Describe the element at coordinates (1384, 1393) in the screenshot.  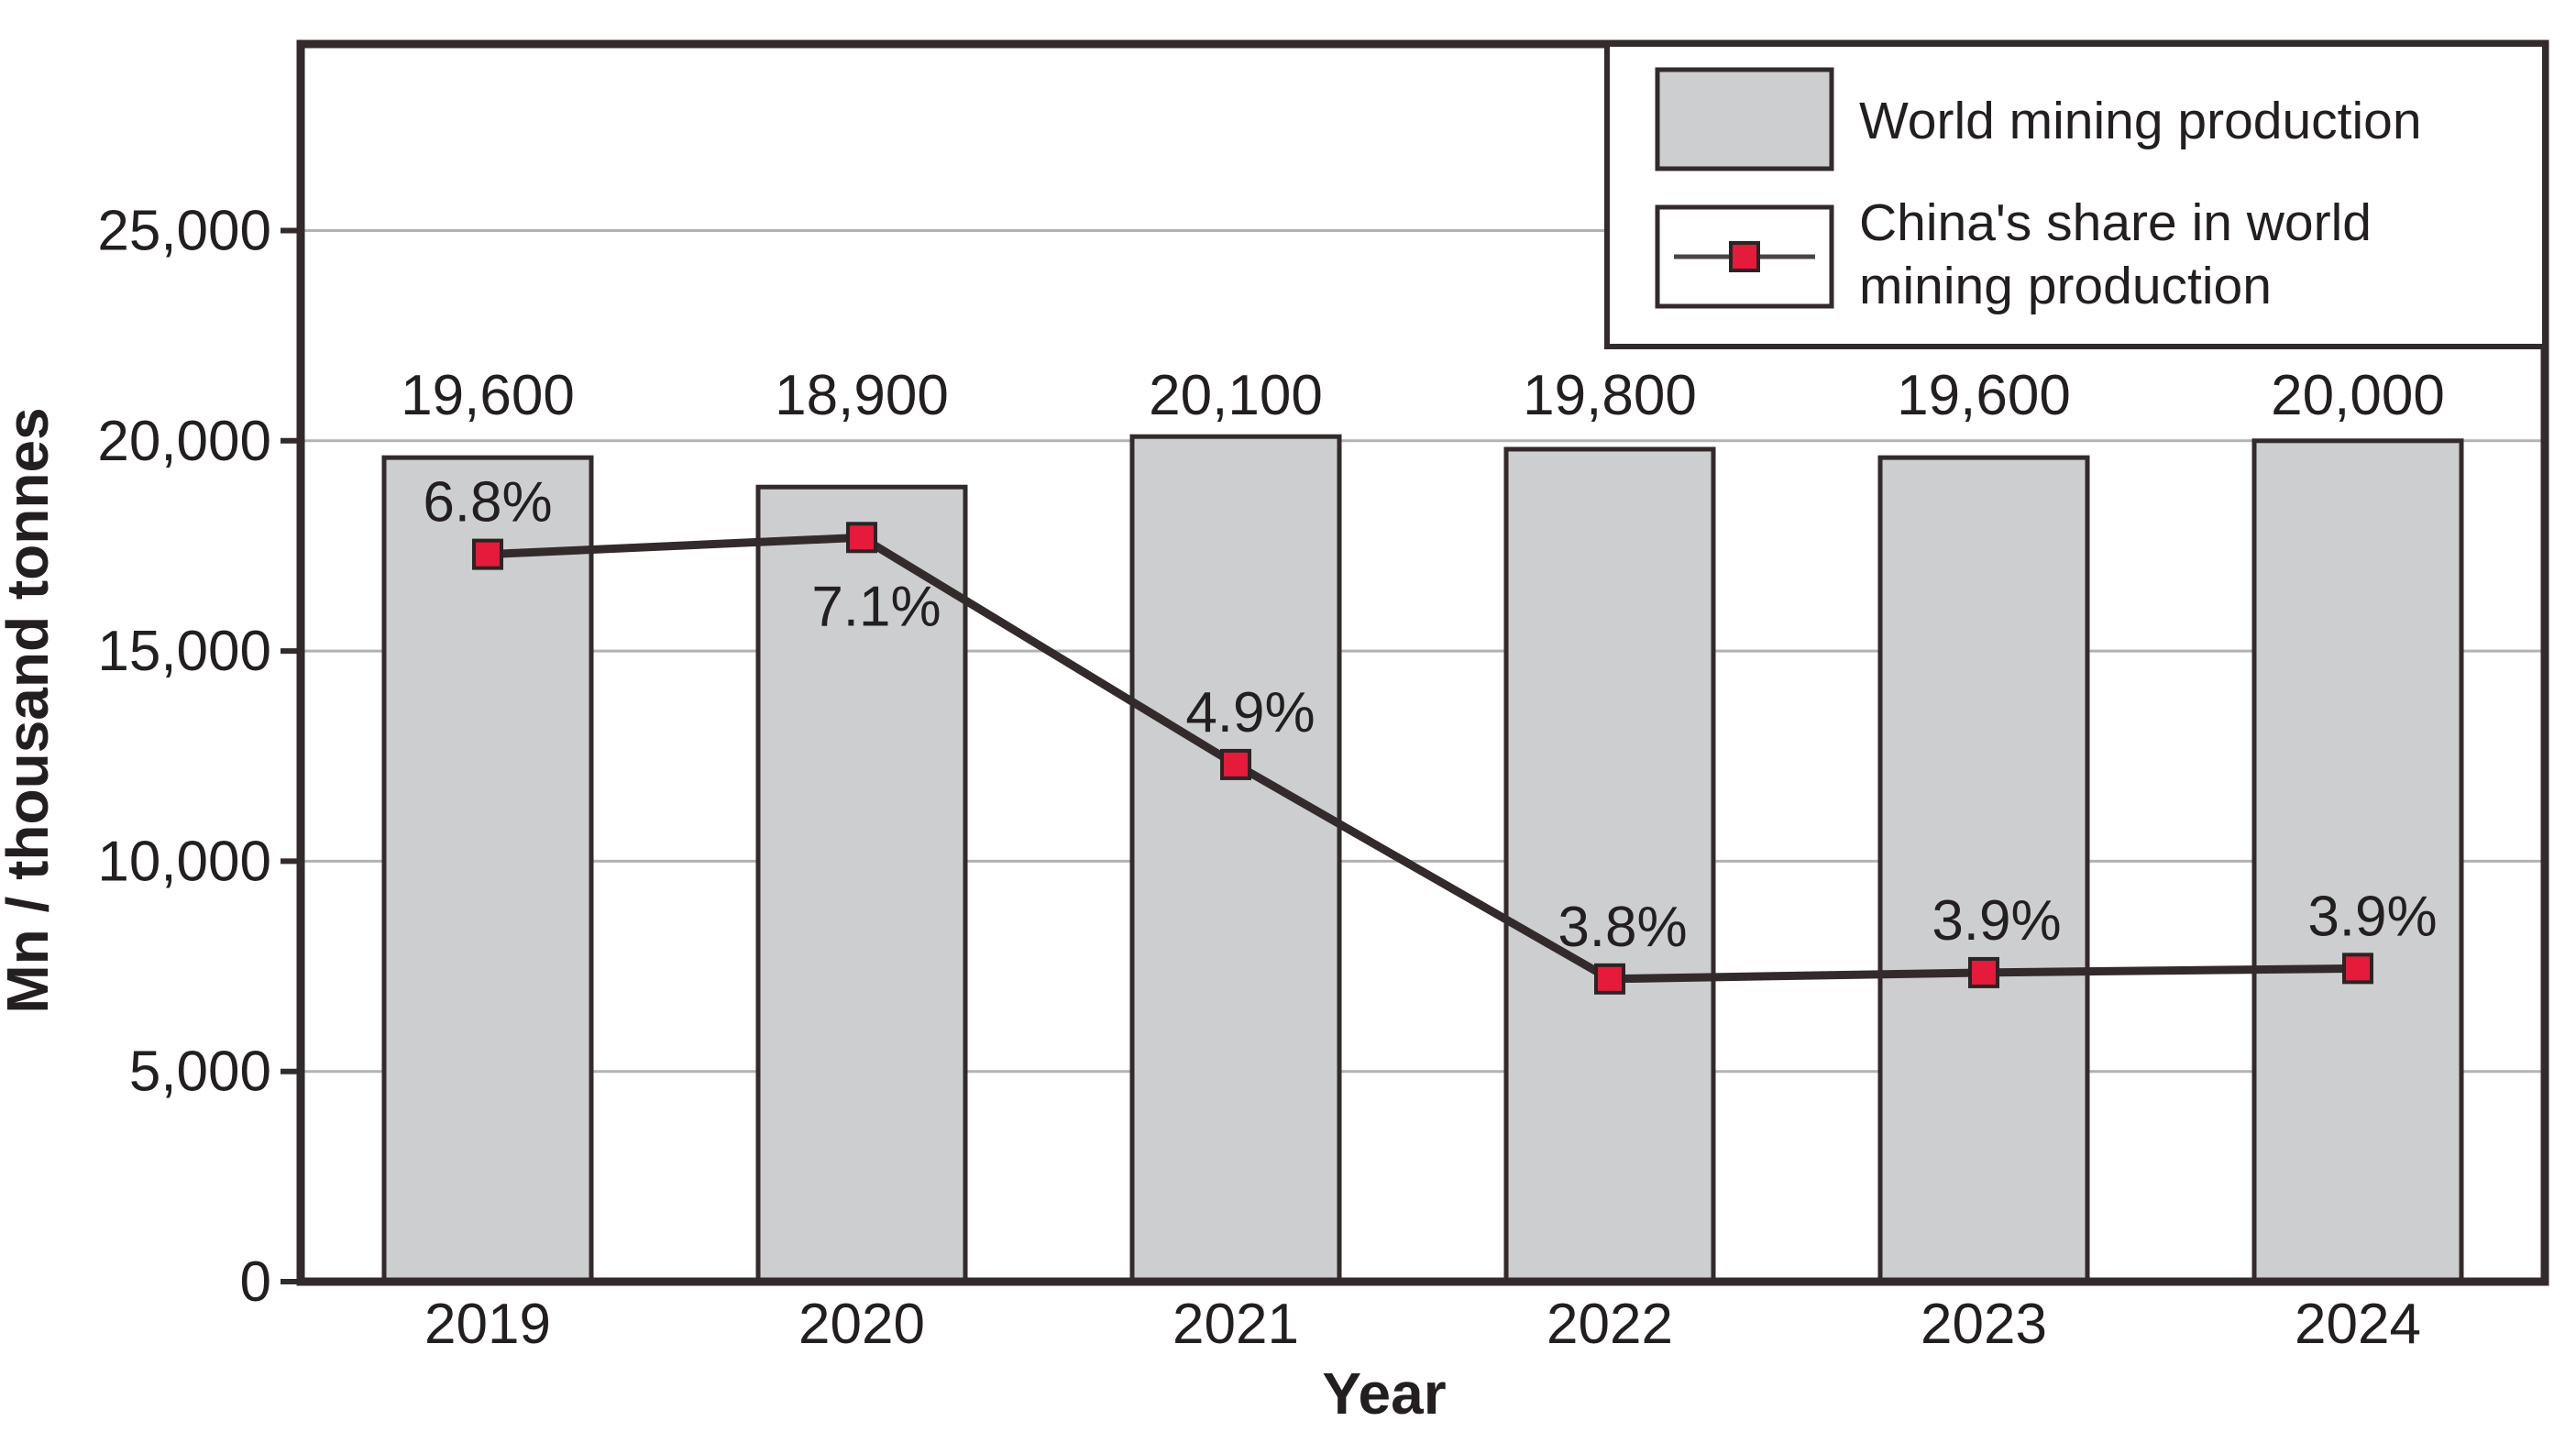
I see `x-axis-title: Year` at that location.